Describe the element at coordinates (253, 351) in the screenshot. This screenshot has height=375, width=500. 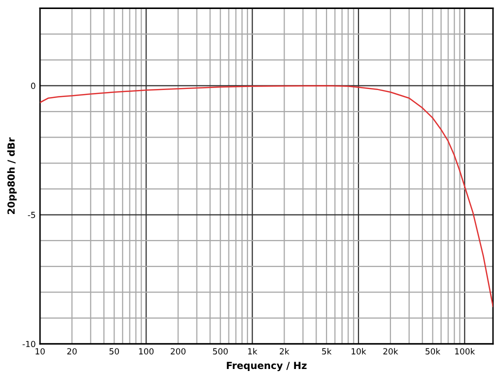
I see `x-tick-label: 1k` at that location.